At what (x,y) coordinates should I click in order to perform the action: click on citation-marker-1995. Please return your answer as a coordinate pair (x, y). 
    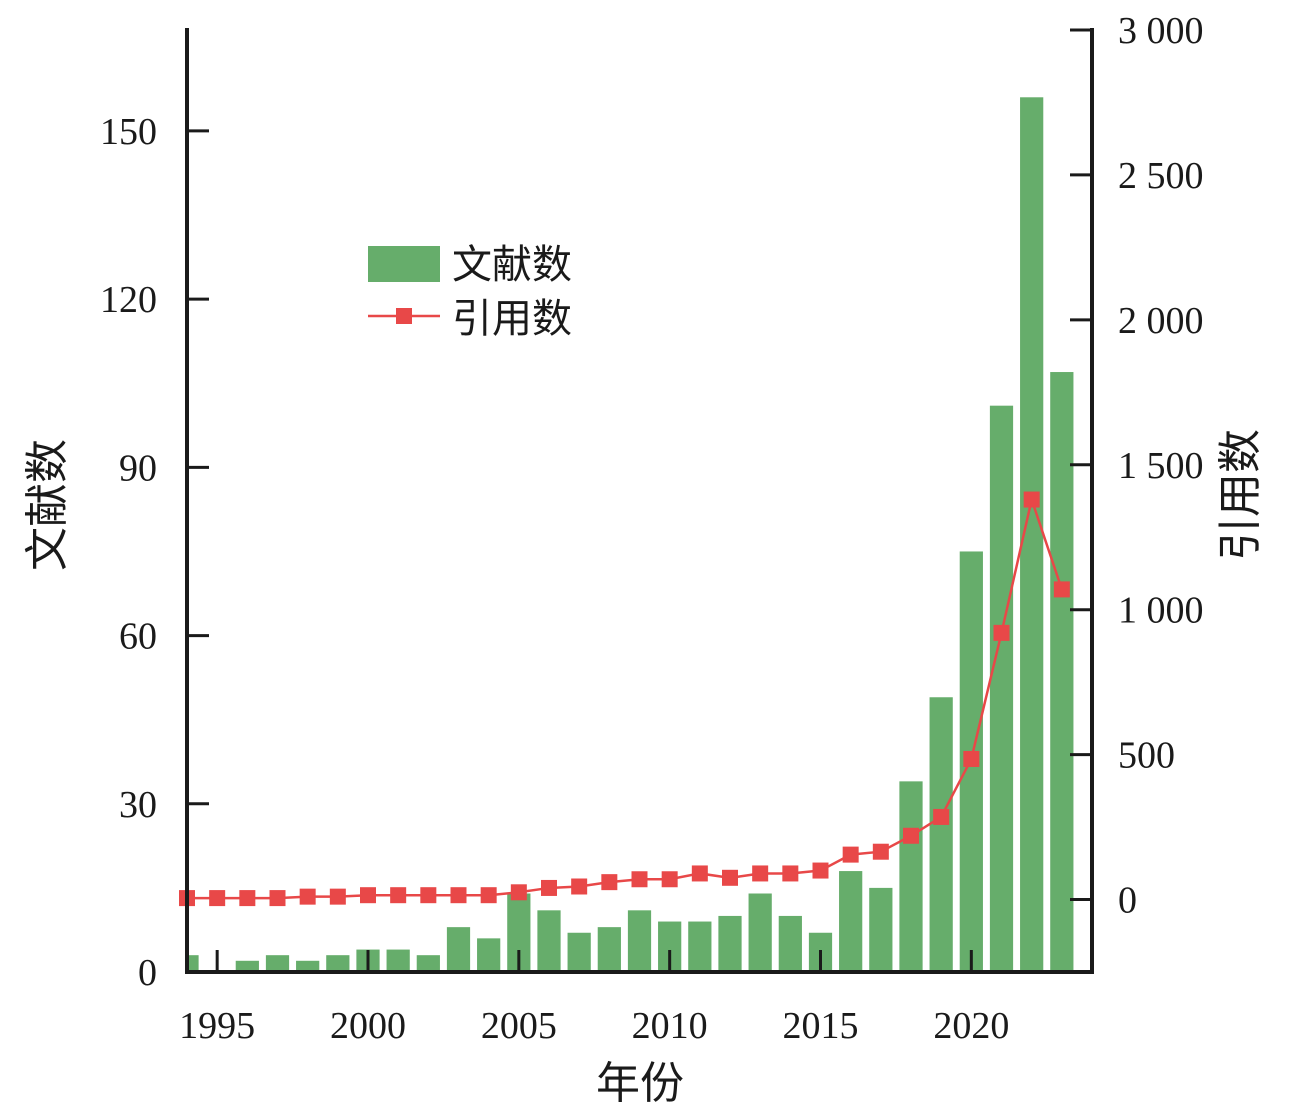
    Looking at the image, I should click on (217, 898).